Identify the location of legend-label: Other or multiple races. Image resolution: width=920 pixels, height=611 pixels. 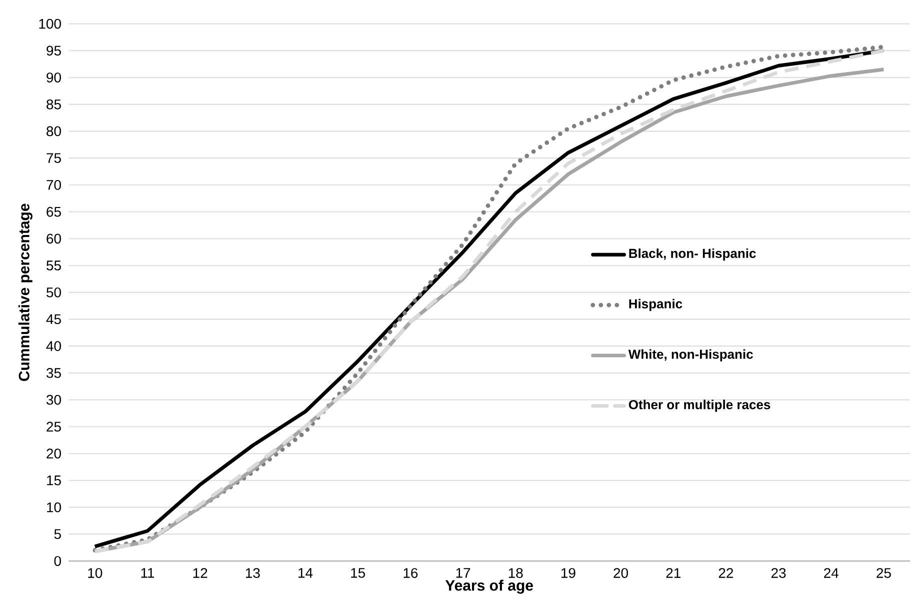
(699, 406).